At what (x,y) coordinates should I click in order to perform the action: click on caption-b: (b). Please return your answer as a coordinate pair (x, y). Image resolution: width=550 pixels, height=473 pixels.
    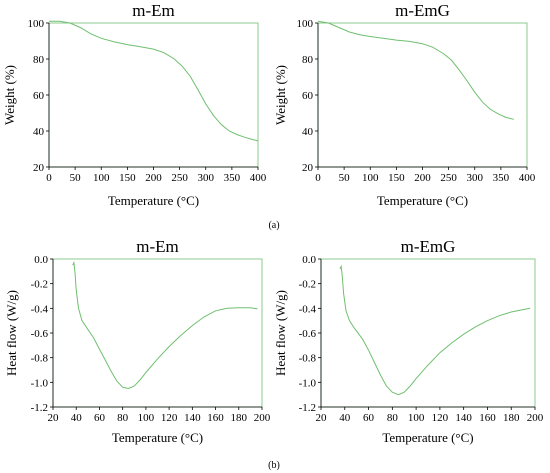
    Looking at the image, I should click on (274, 465).